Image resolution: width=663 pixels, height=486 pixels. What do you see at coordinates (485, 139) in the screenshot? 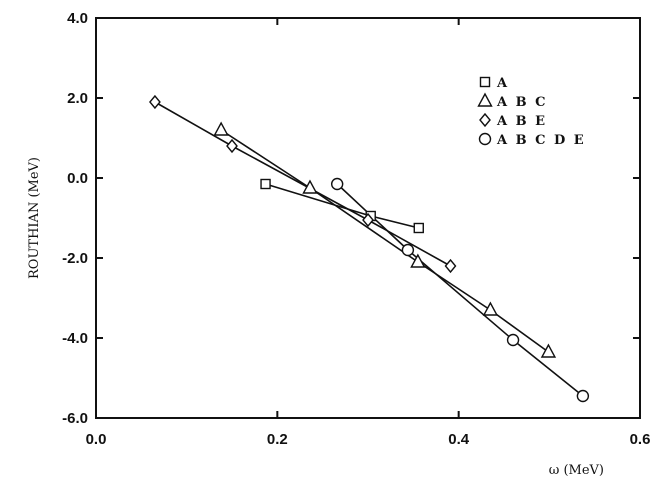
I see `legend-marker-circle` at bounding box center [485, 139].